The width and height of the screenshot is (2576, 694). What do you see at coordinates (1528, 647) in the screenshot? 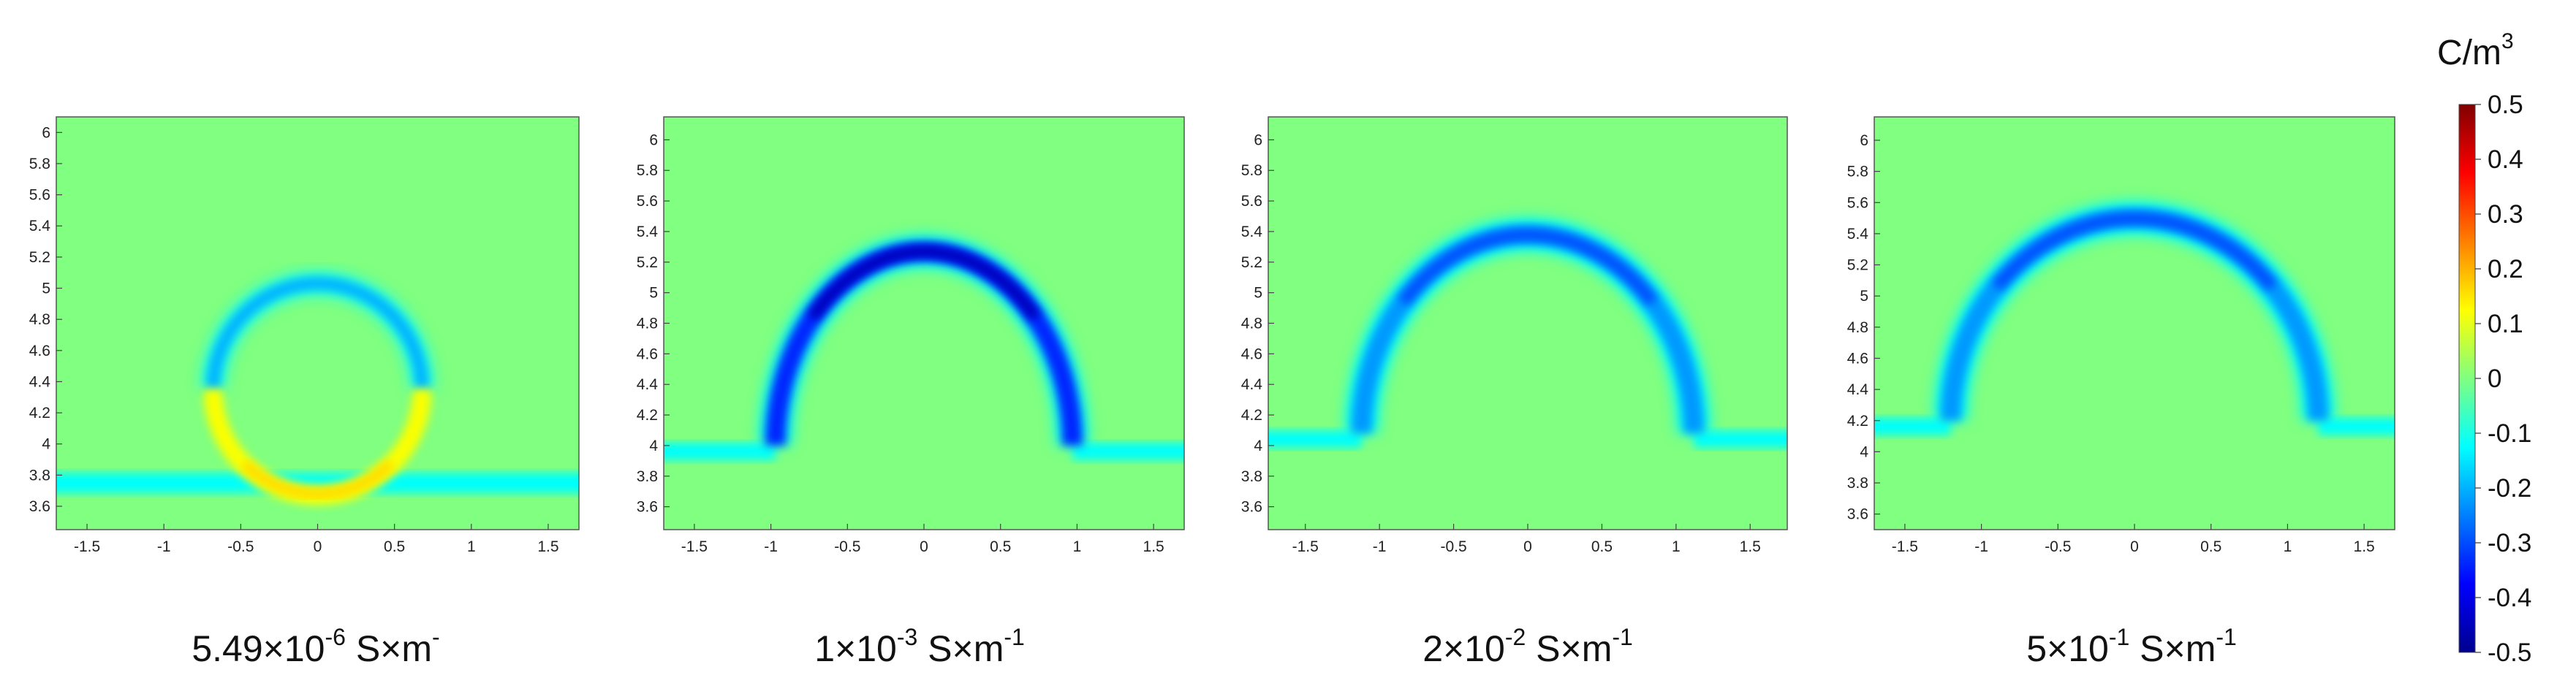
I see `panel-caption: 2×10-2 S×m-1` at bounding box center [1528, 647].